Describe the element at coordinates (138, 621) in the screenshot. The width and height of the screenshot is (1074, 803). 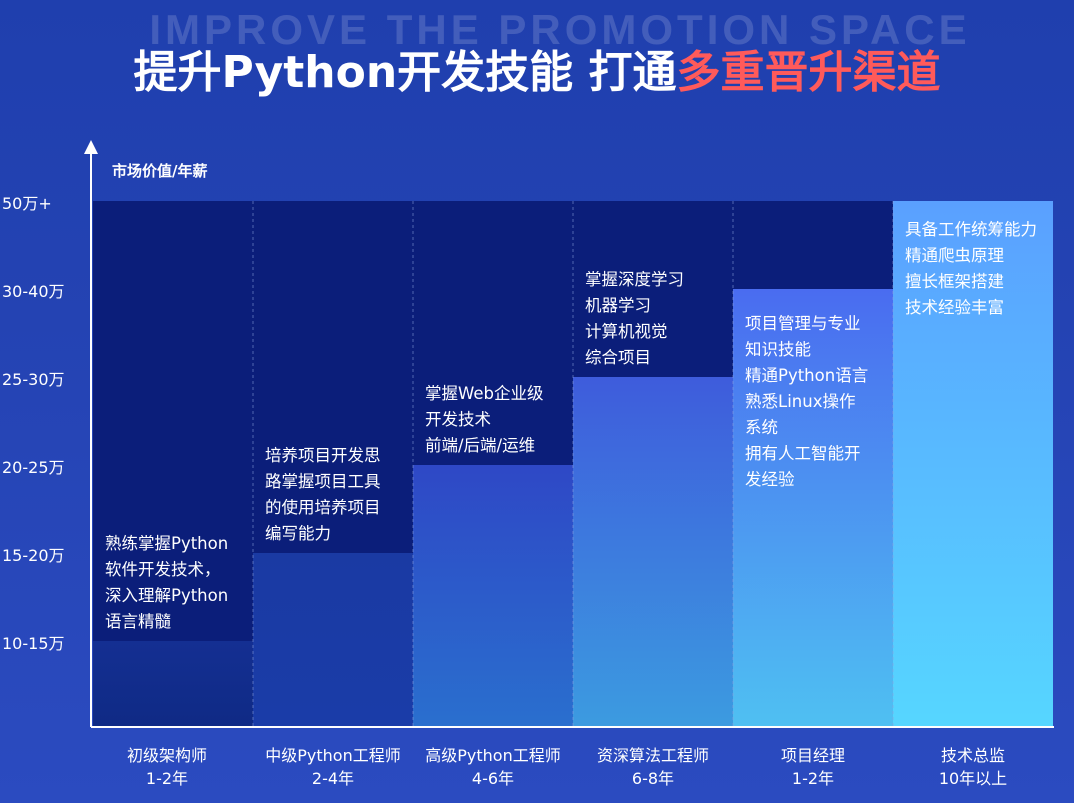
I see `description-line: 语言精髓` at that location.